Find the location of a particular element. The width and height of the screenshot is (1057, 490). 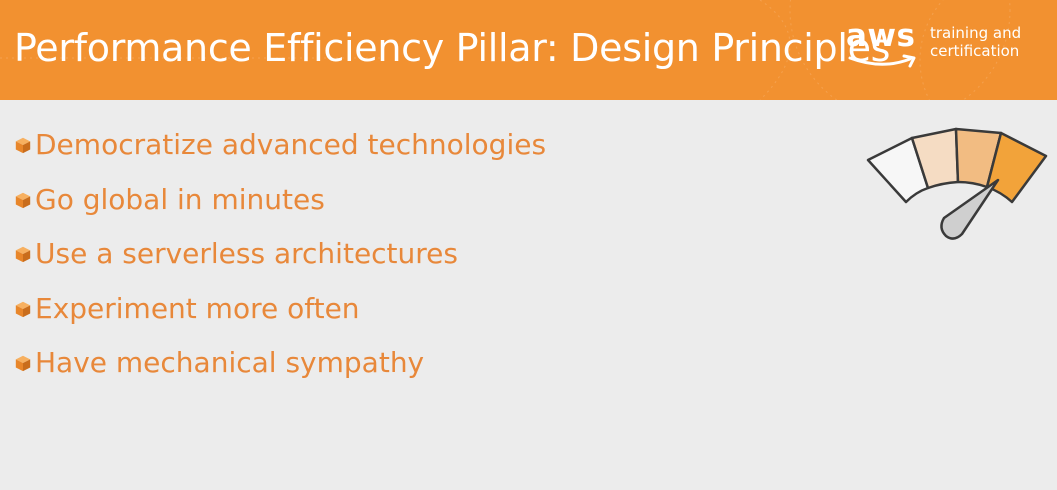

aws-tagline-line1: training and is located at coordinates (976, 33).